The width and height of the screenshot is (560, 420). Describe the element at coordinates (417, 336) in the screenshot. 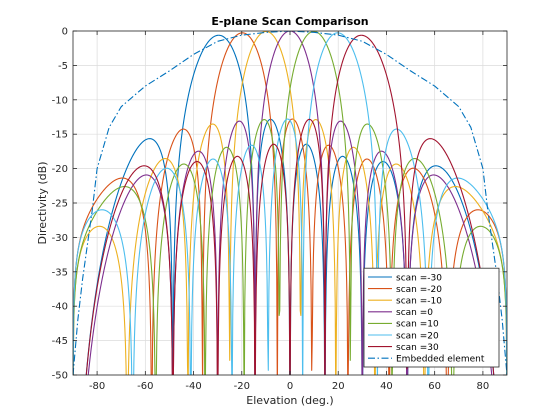

I see `legend-label-5: scan =20` at that location.